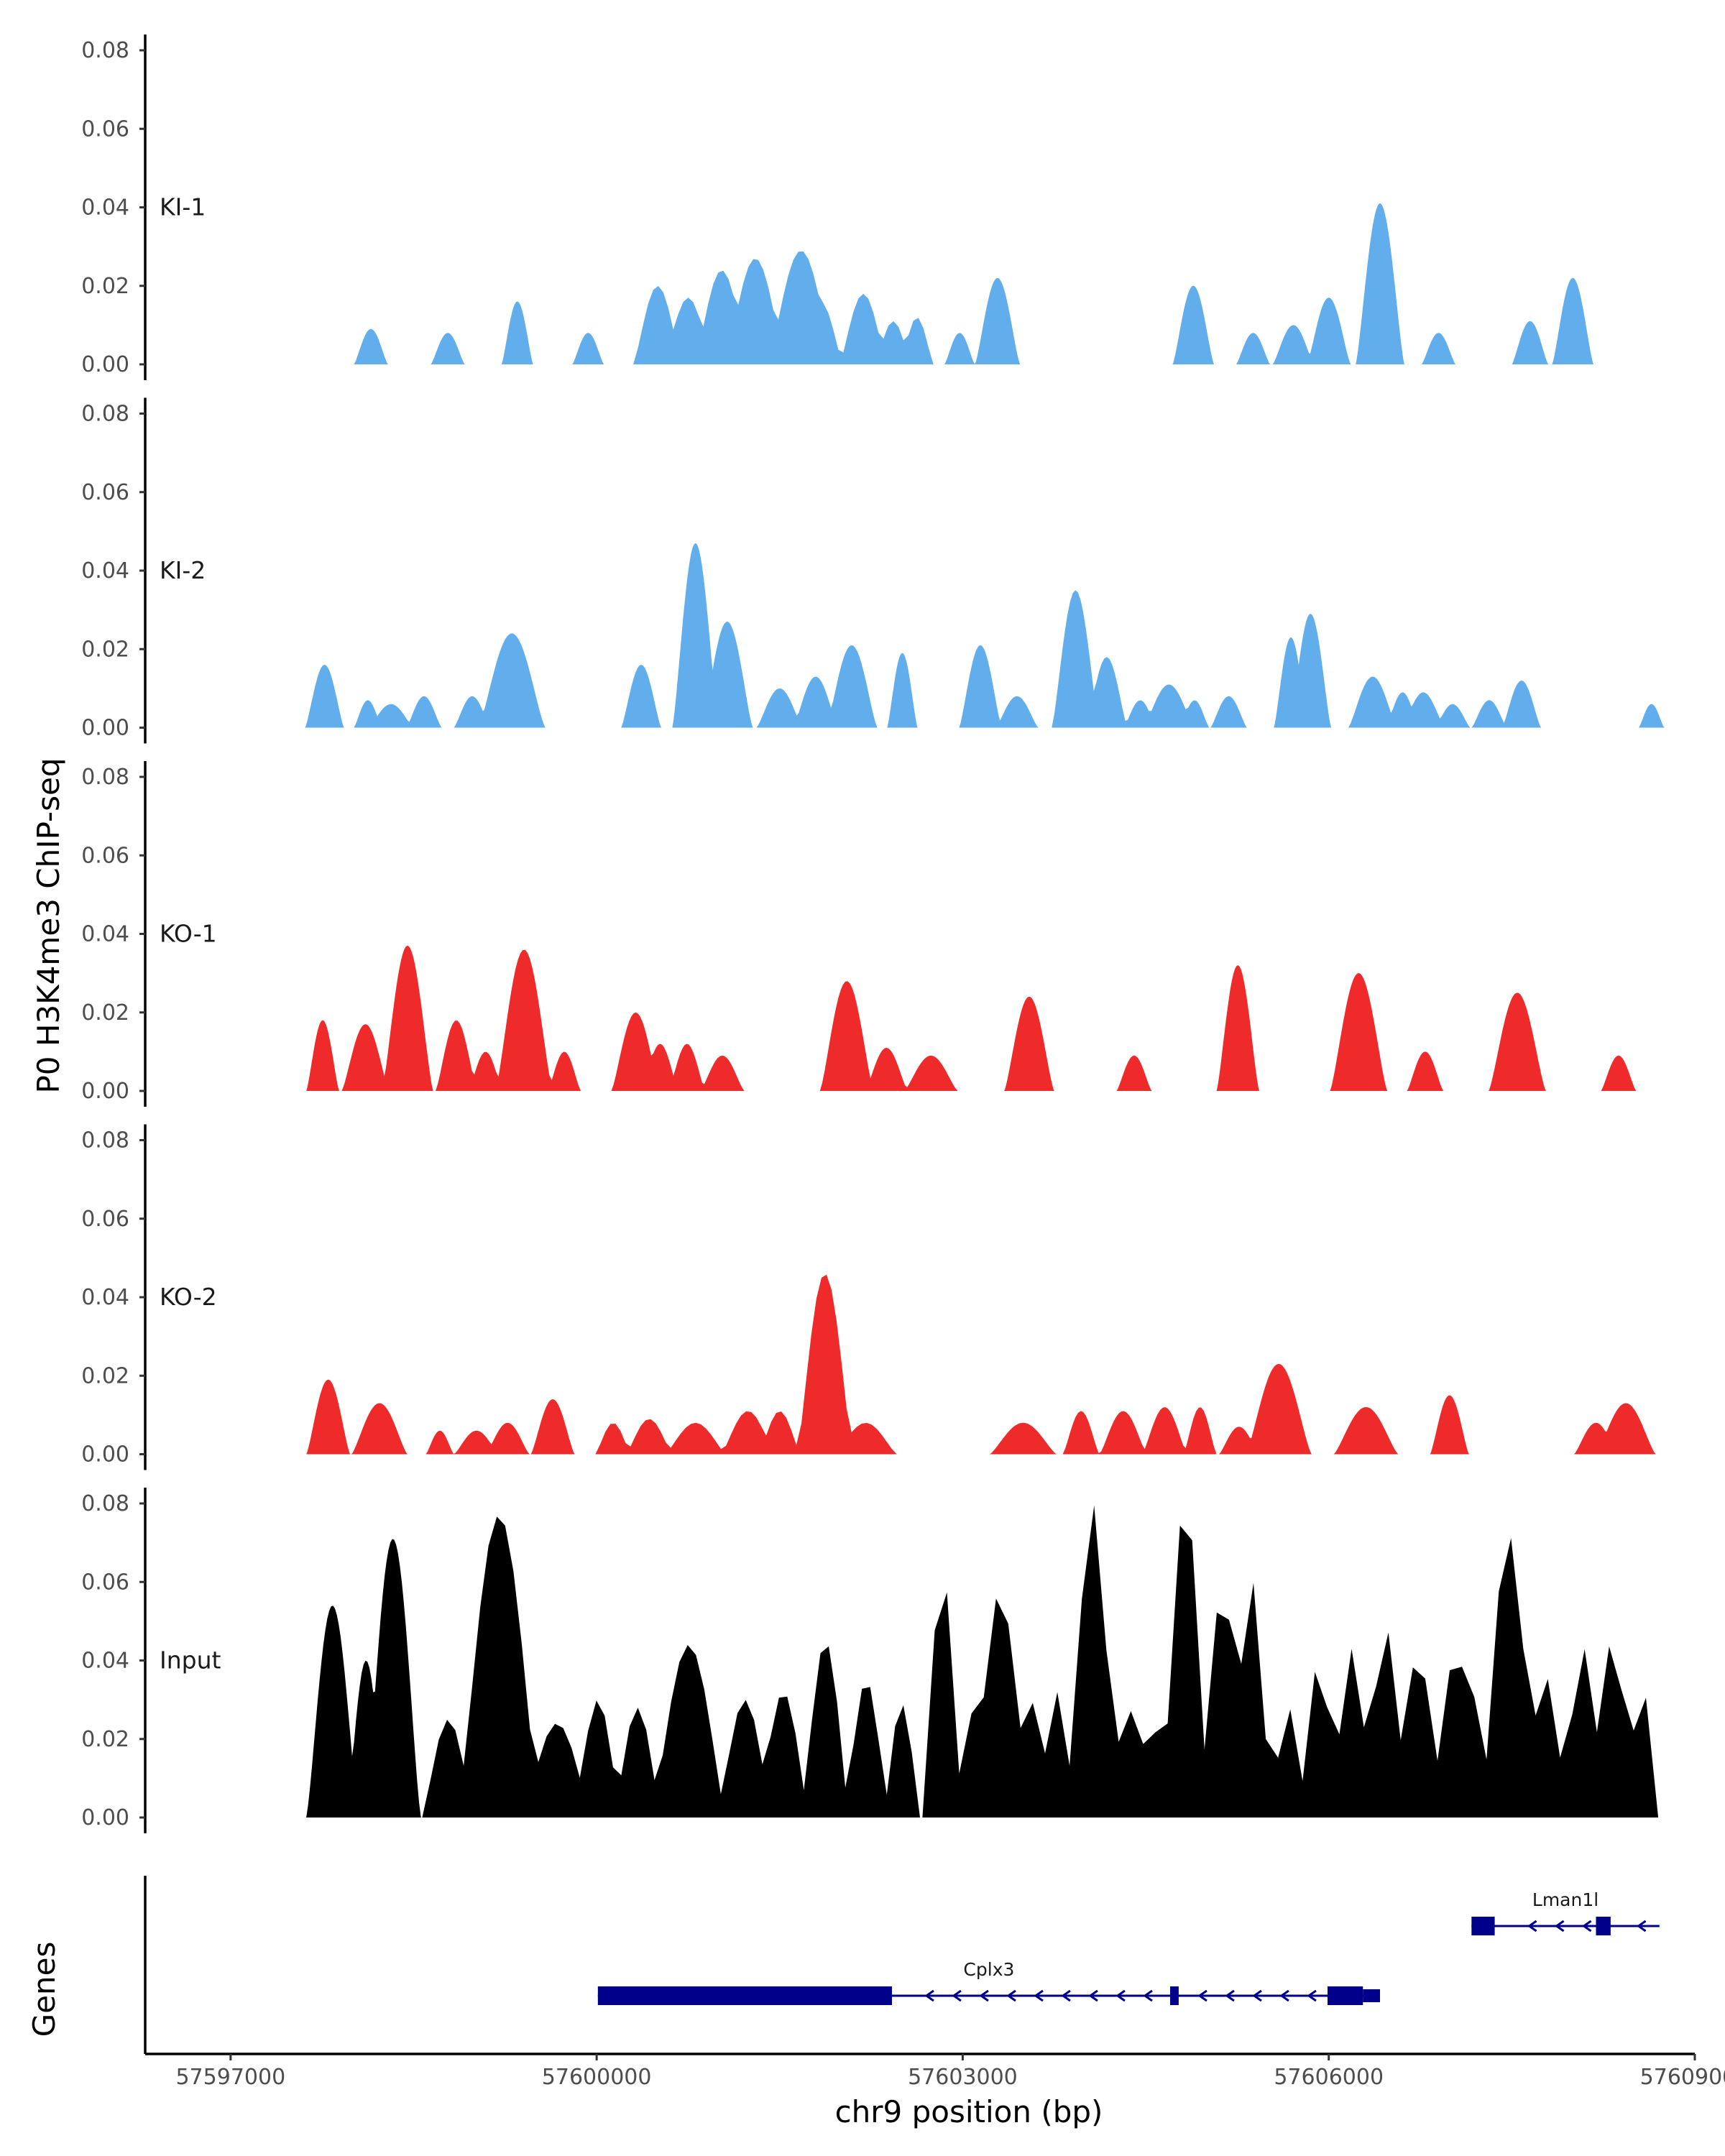 The width and height of the screenshot is (1725, 2156). Describe the element at coordinates (1329, 2077) in the screenshot. I see `x-tick-label: 57606000` at that location.